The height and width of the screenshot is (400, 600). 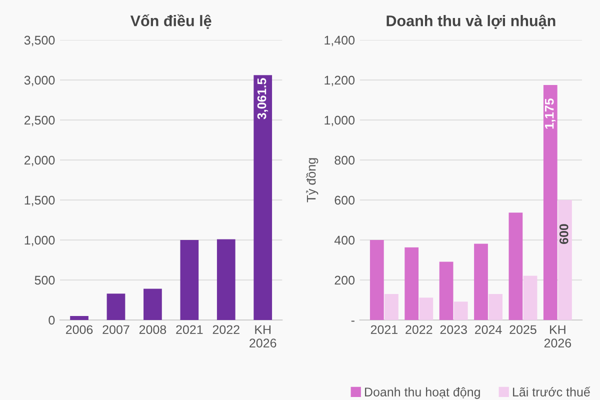 I want to click on y-tick-label: 2,000, so click(x=39, y=161).